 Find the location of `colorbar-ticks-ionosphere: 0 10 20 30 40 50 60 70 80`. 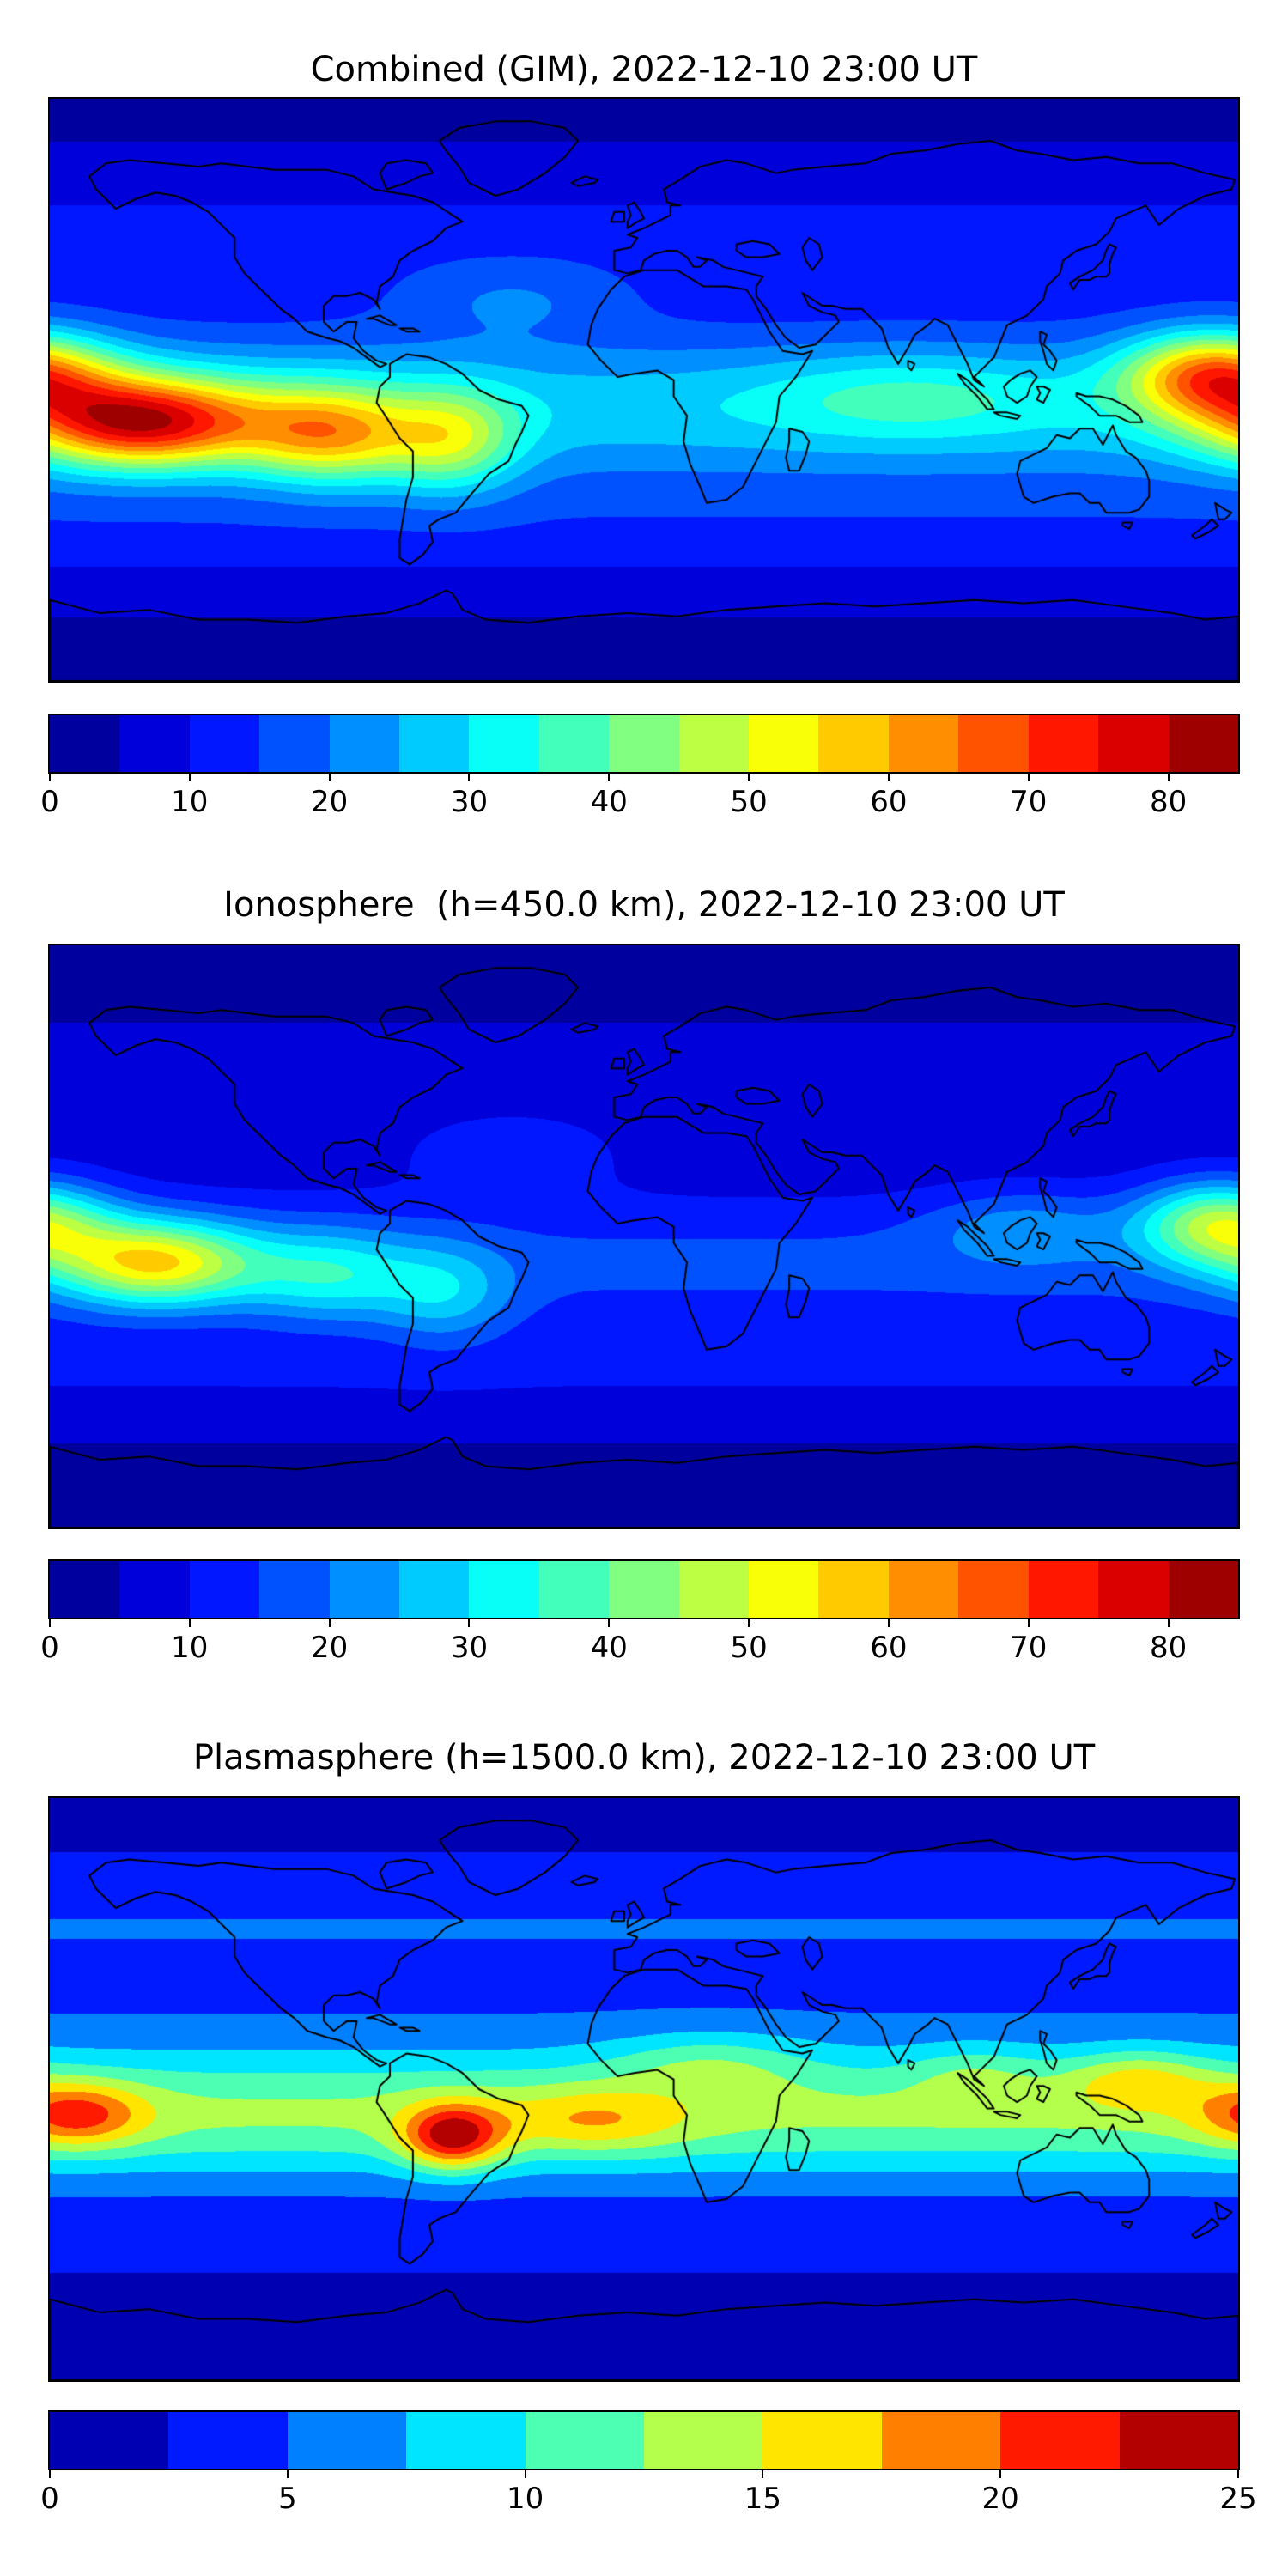

colorbar-ticks-ionosphere: 0 10 20 30 40 50 60 70 80 is located at coordinates (639, 1649).